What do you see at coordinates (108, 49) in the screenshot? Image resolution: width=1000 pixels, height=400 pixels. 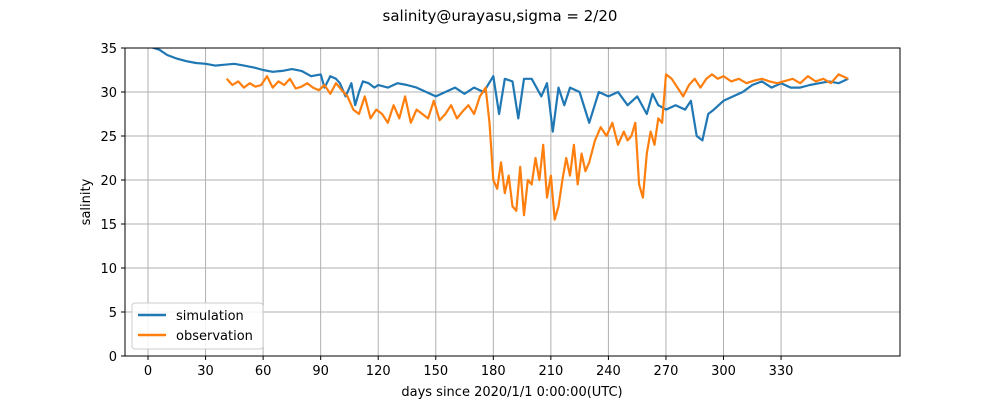 I see `y-tick-label: 35` at bounding box center [108, 49].